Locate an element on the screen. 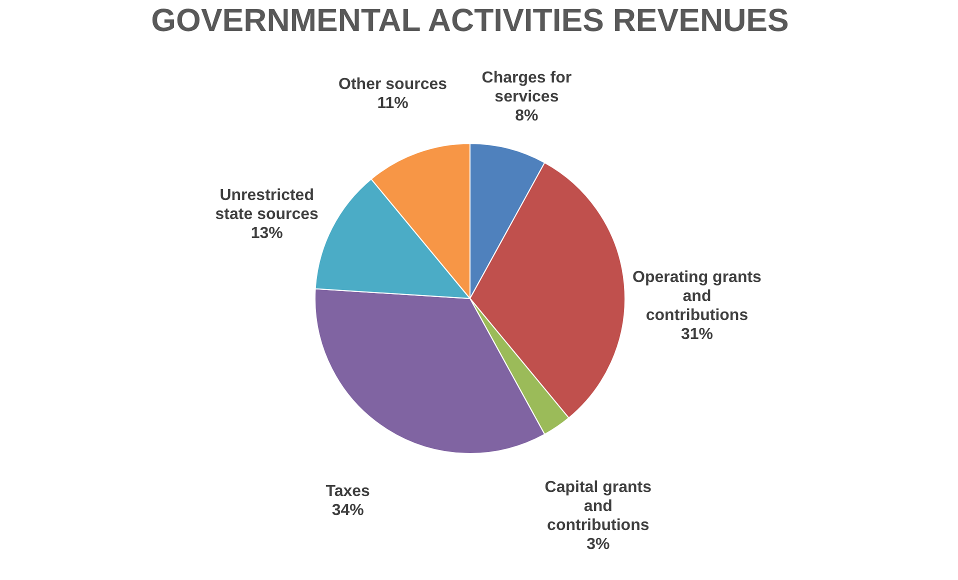 The height and width of the screenshot is (580, 958). slice-label: Charges for services is located at coordinates (527, 88).